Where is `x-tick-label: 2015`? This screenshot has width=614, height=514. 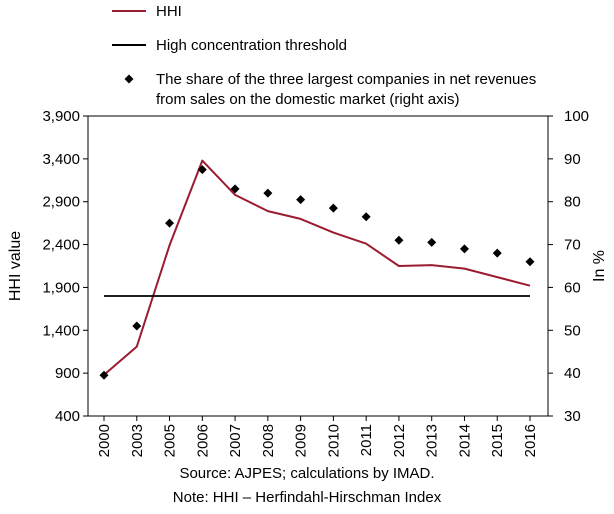 x-tick-label: 2015 is located at coordinates (497, 440).